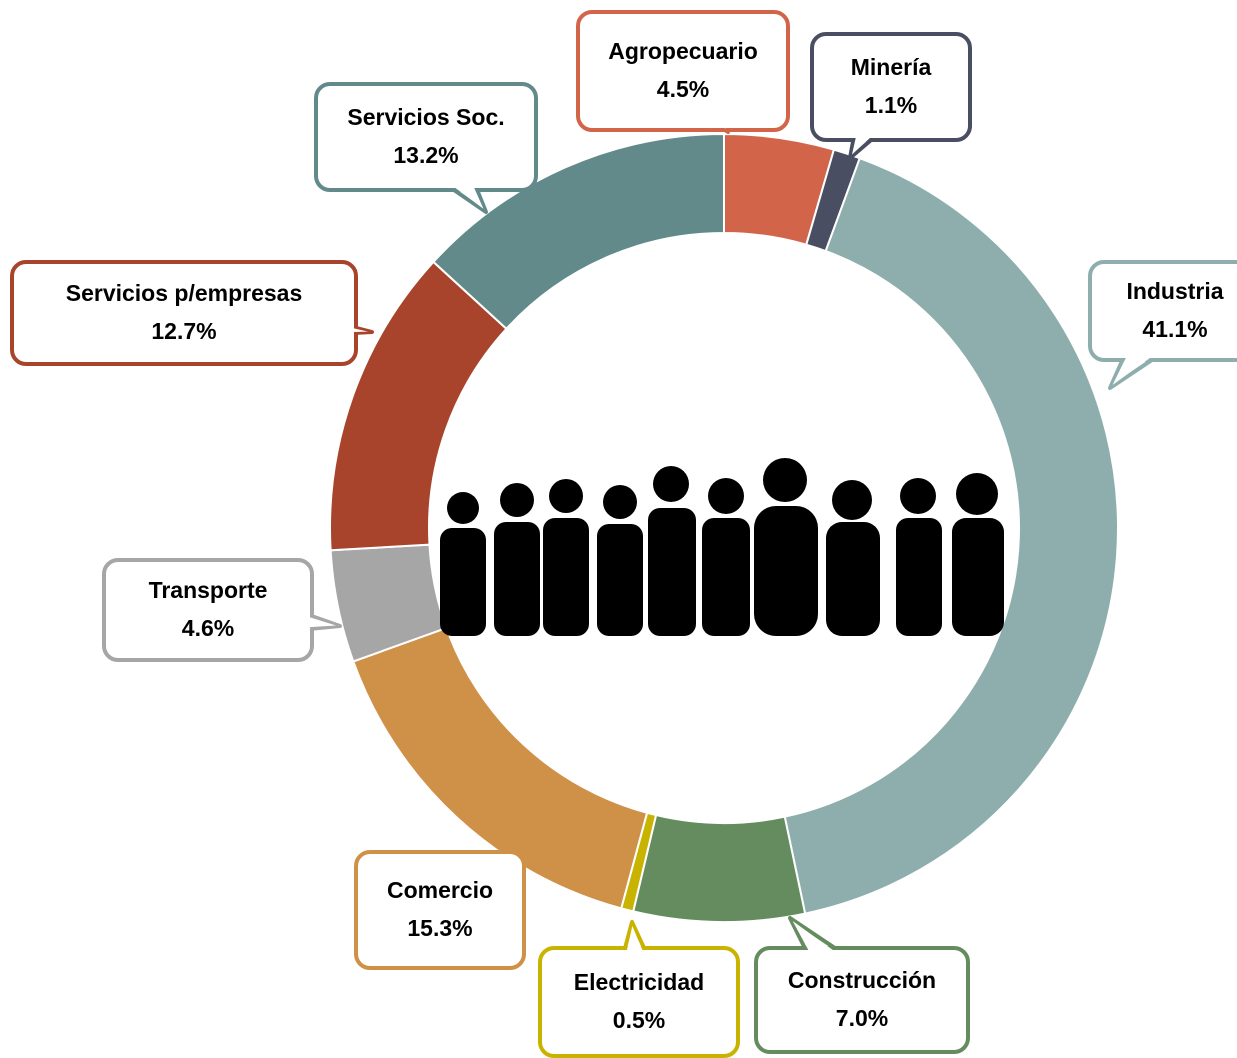  Describe the element at coordinates (722, 547) in the screenshot. I see `people-illustration` at that location.